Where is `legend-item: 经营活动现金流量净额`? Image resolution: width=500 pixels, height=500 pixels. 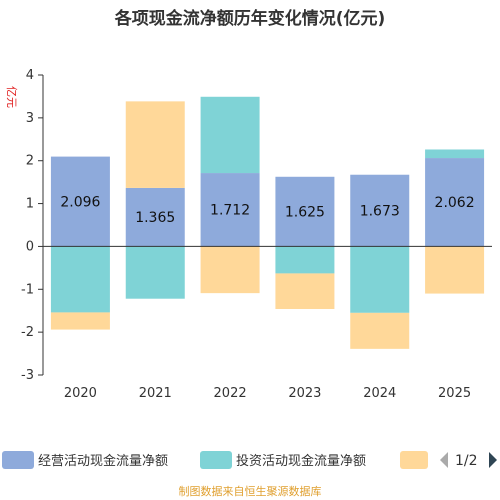
legend-item: 经营活动现金流量净额 is located at coordinates (85, 460).